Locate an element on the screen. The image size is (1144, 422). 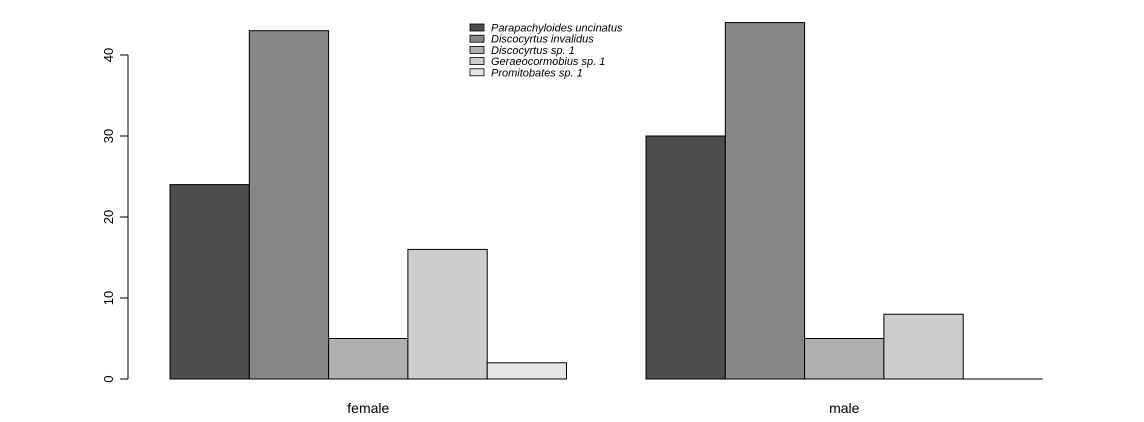
y-tick-label: 30 is located at coordinates (108, 136).